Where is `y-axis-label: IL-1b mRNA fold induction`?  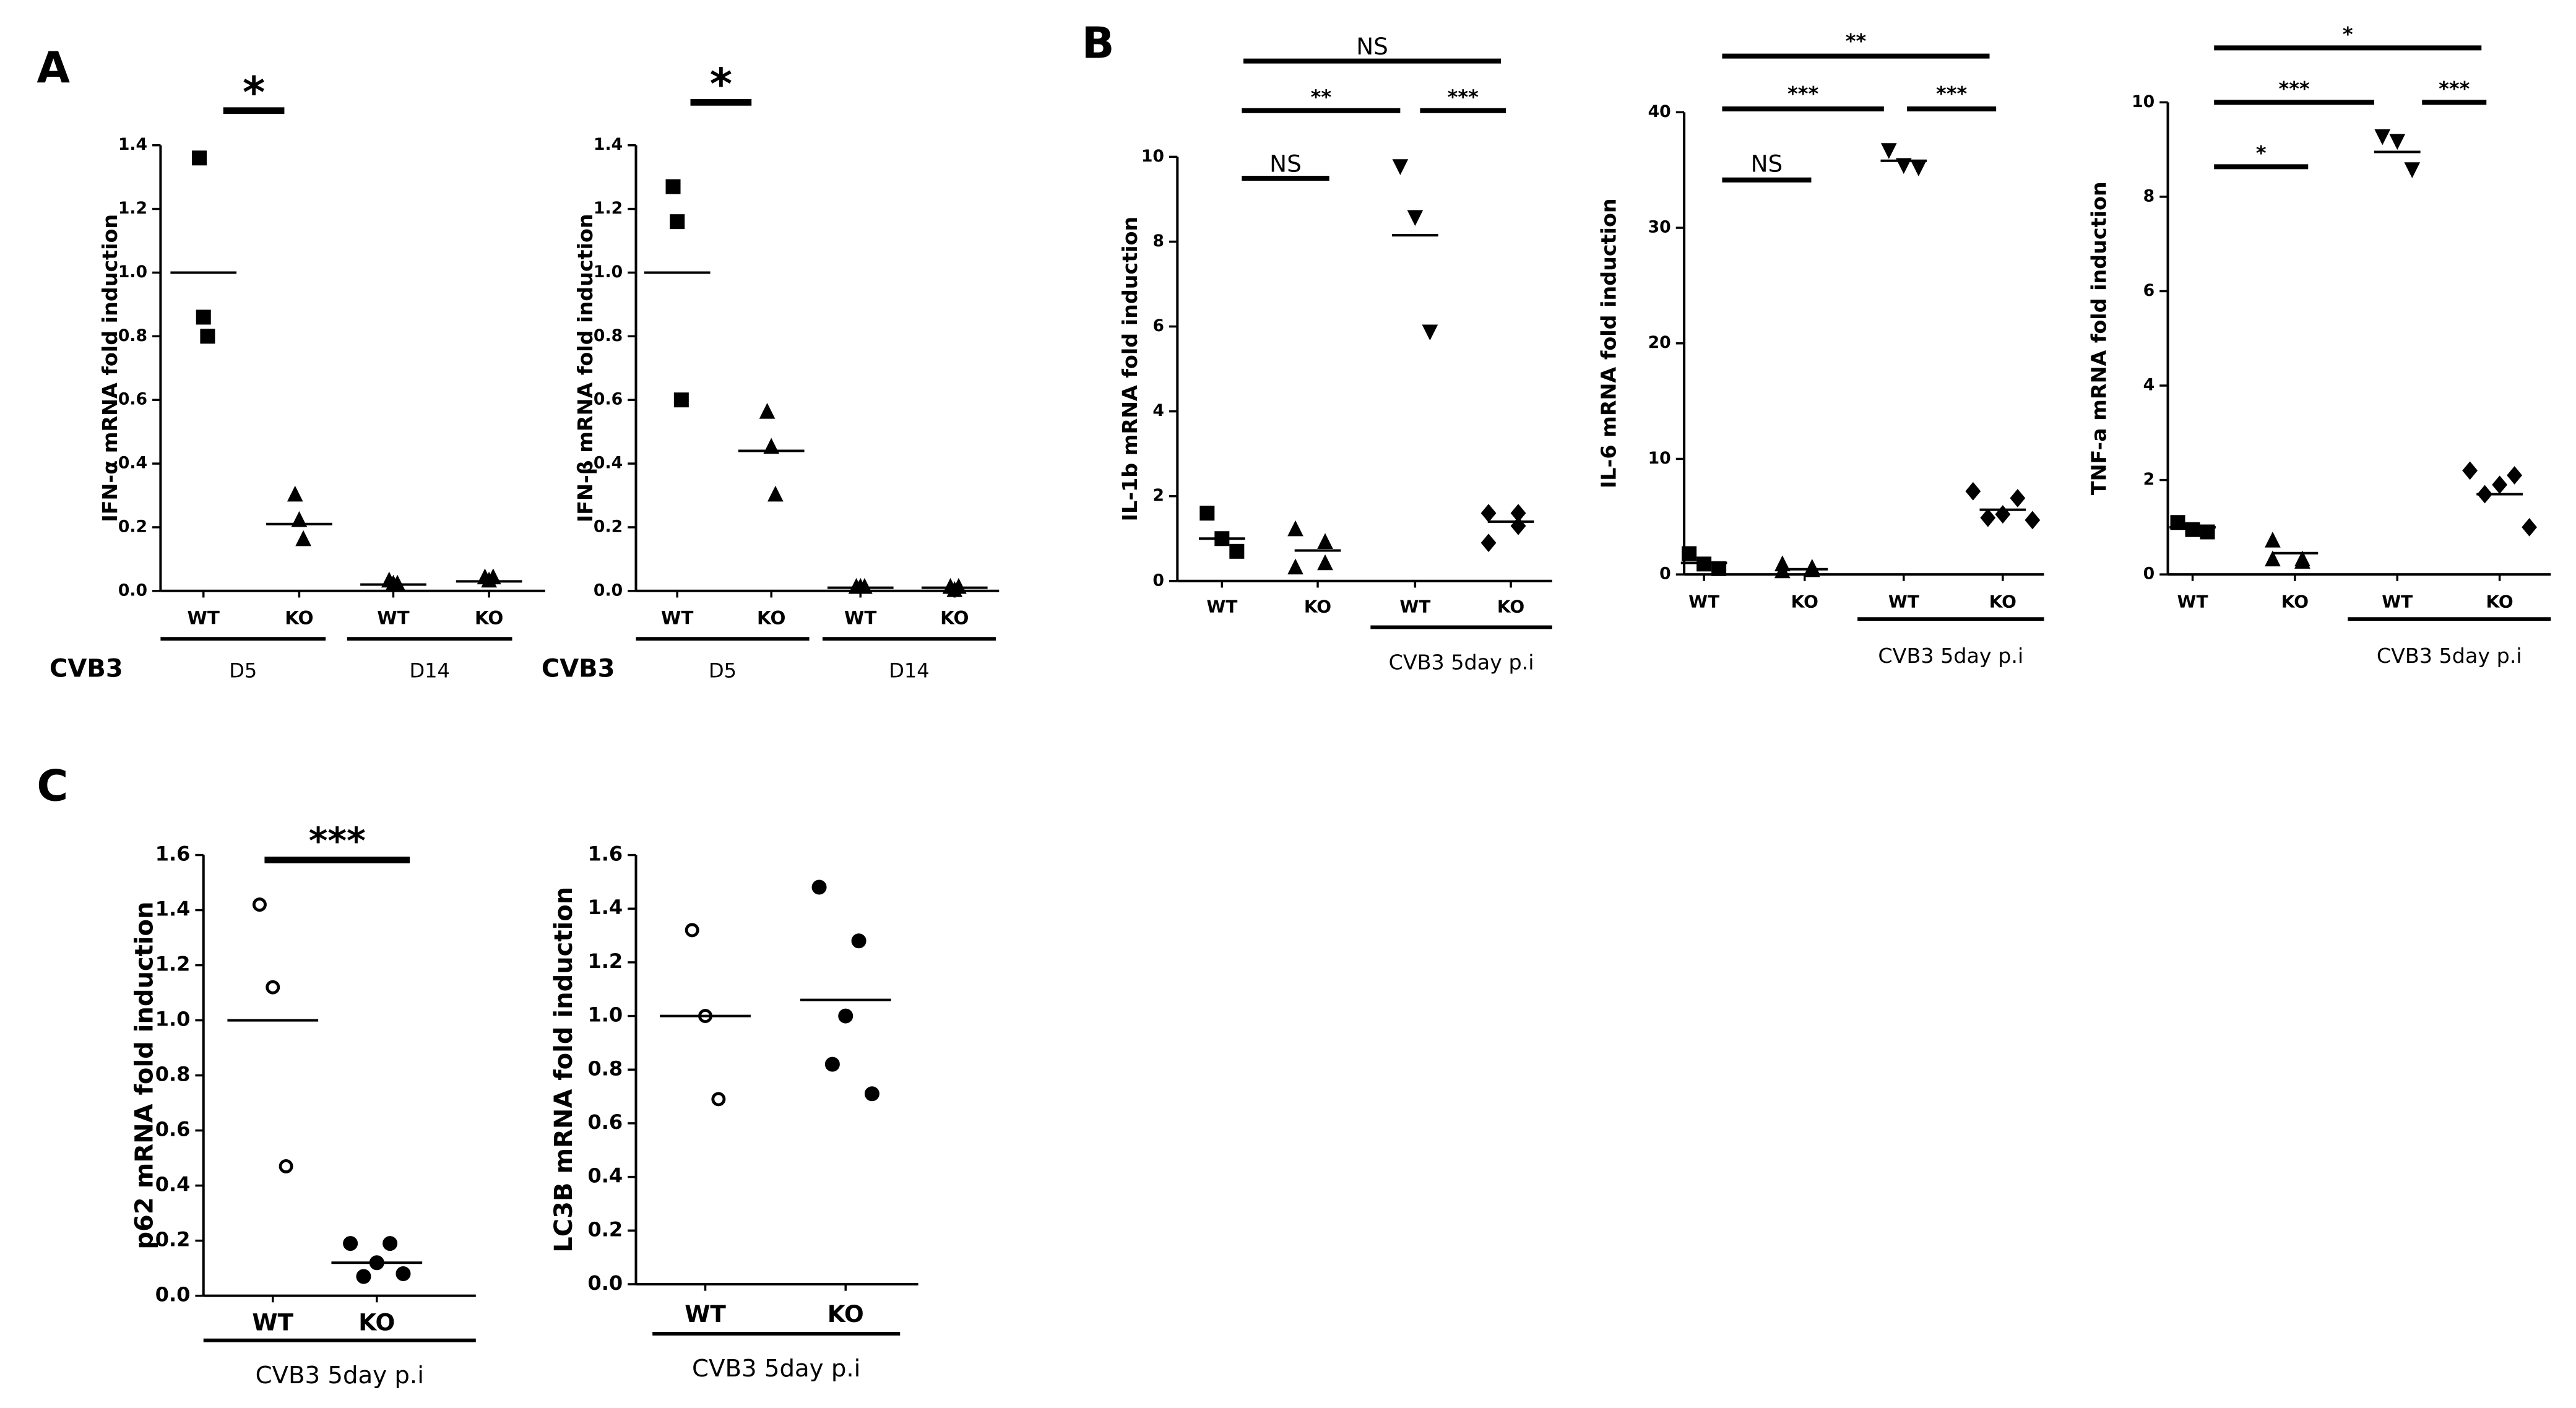 y-axis-label: IL-1b mRNA fold induction is located at coordinates (1130, 369).